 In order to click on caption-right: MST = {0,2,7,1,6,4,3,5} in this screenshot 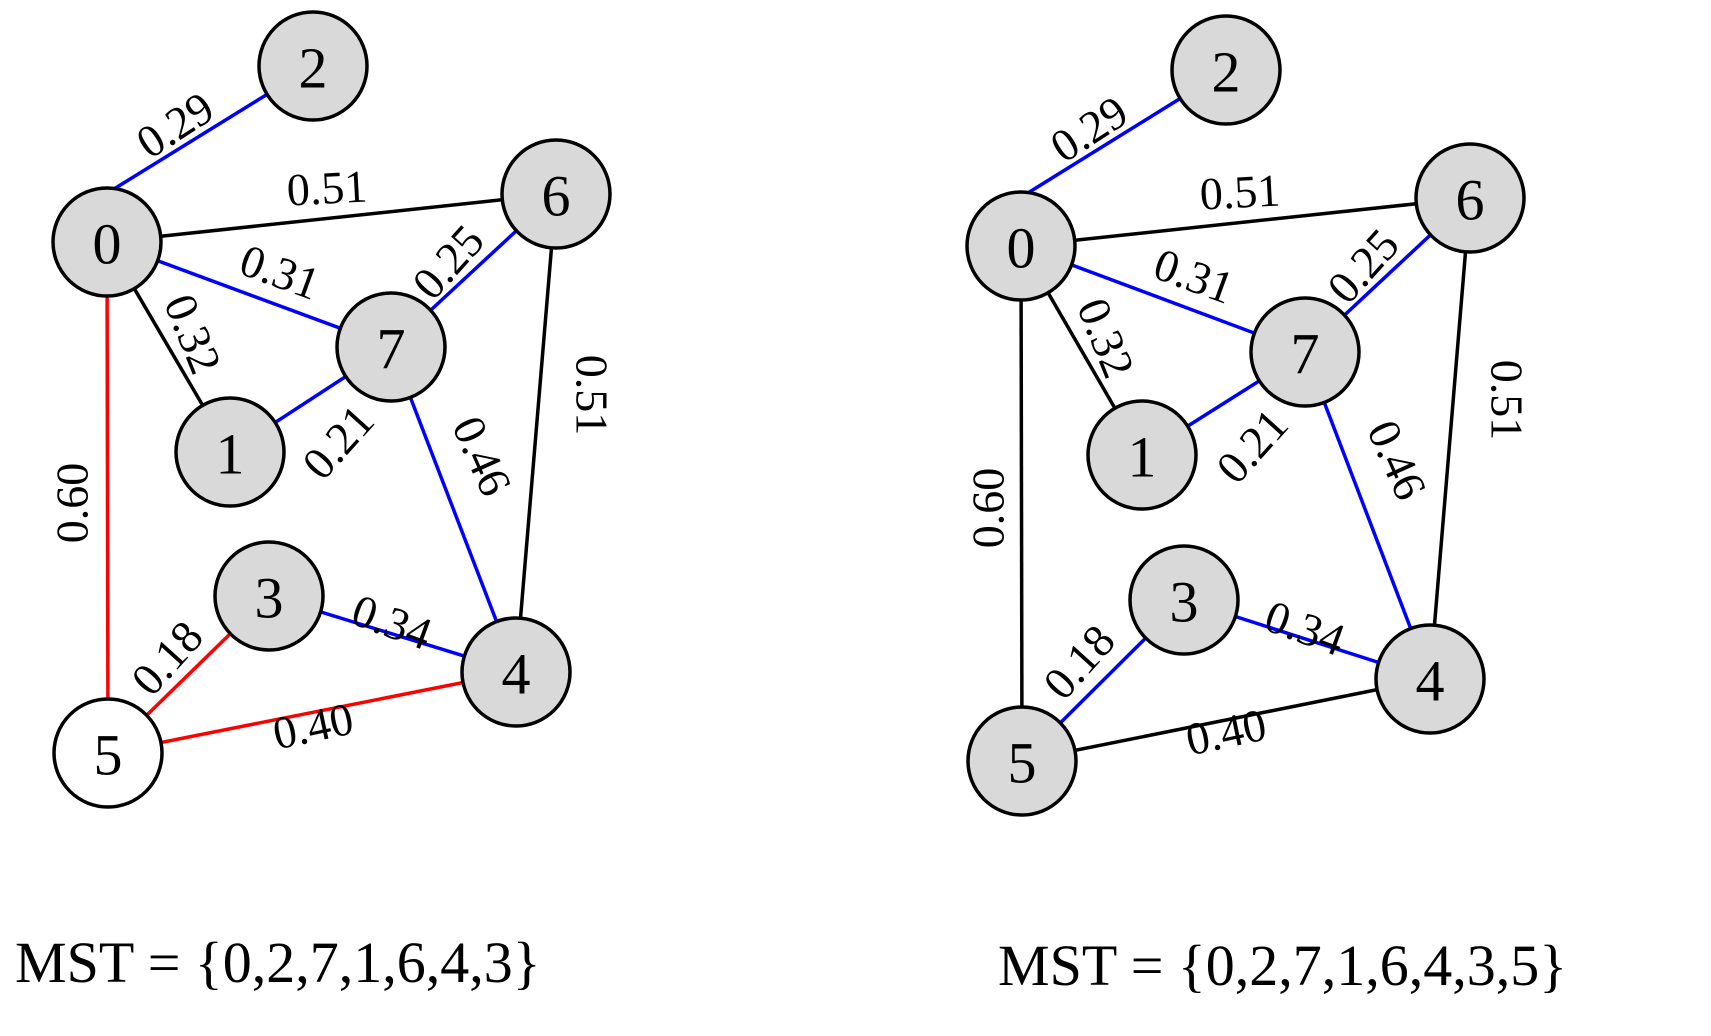, I will do `click(1282, 965)`.